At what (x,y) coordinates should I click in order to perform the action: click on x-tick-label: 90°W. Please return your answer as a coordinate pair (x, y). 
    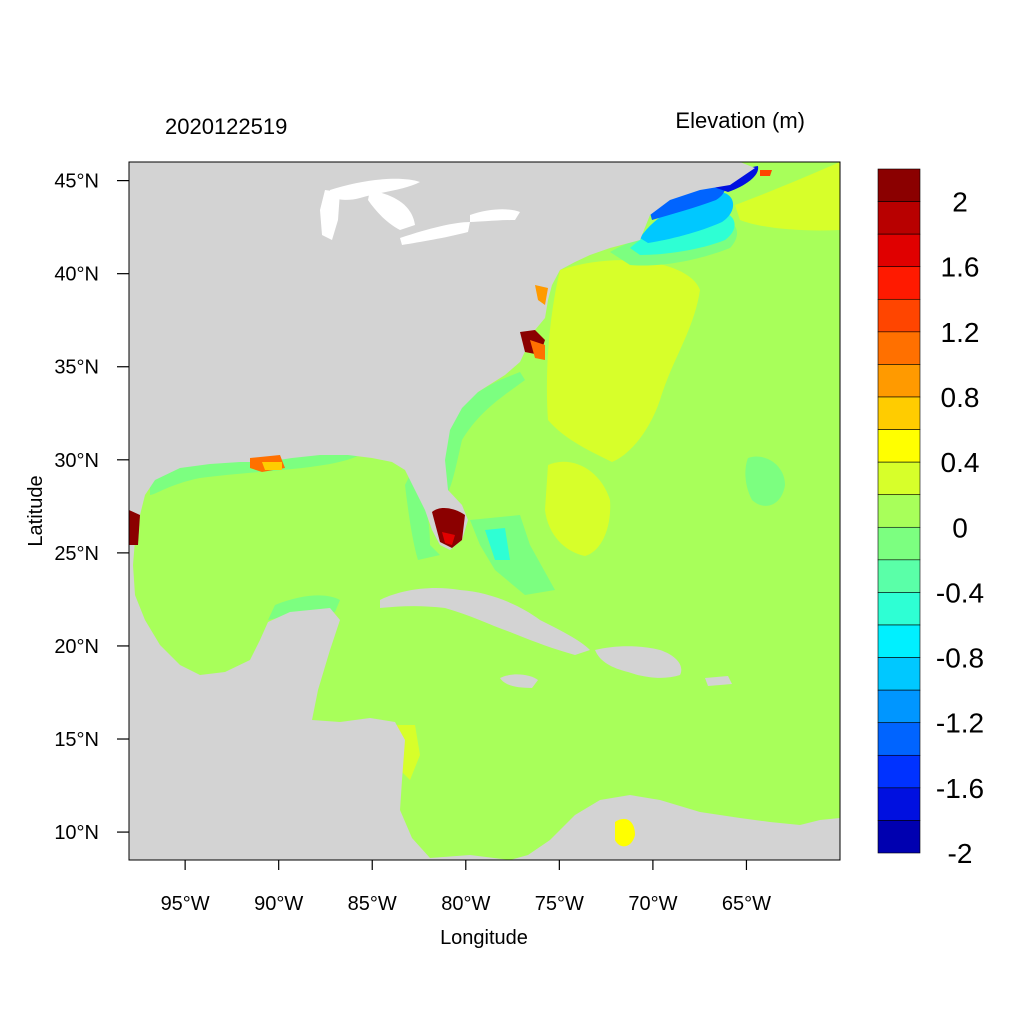
    Looking at the image, I should click on (278, 904).